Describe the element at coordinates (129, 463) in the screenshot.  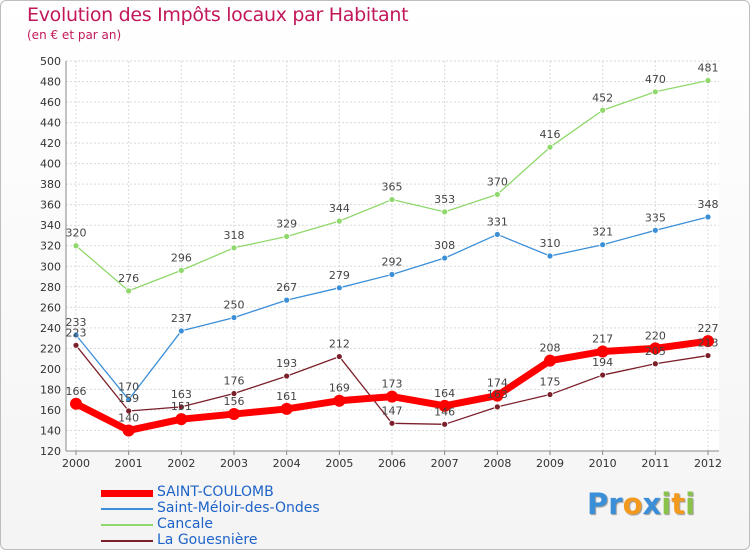
I see `x-tick-label: 2001` at that location.